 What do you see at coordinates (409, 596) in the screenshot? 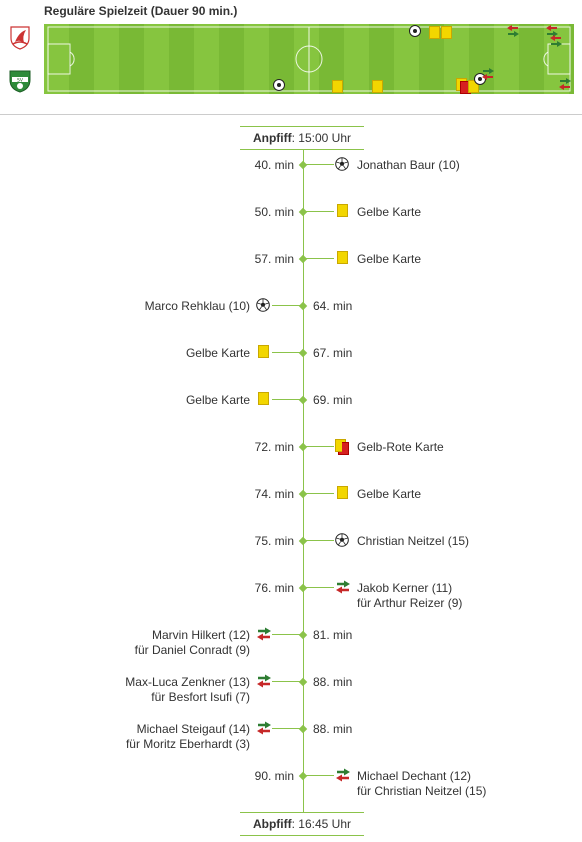
I see `event-description: Jakob Kerner (11) für Arthur Reizer (9)` at bounding box center [409, 596].